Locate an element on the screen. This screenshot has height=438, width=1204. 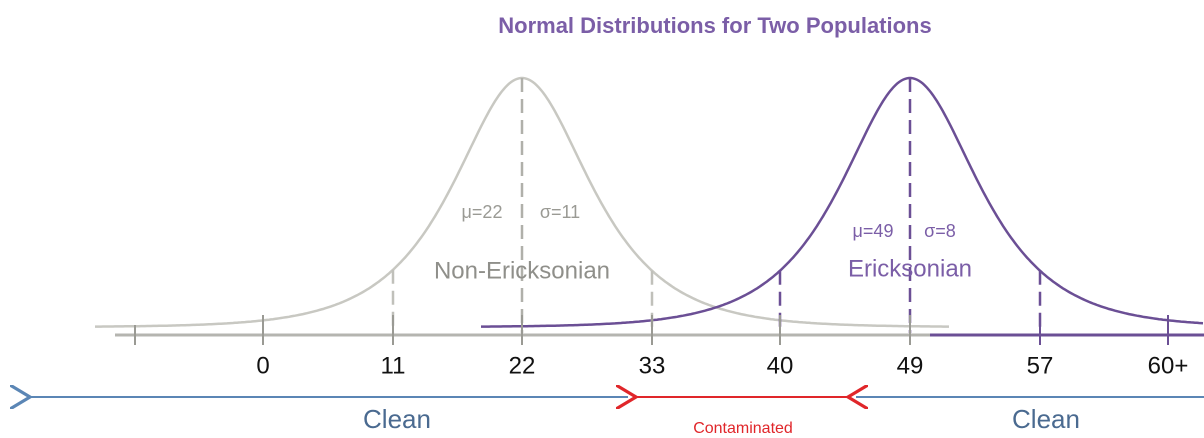
curve-name: Ericksonian is located at coordinates (910, 268).